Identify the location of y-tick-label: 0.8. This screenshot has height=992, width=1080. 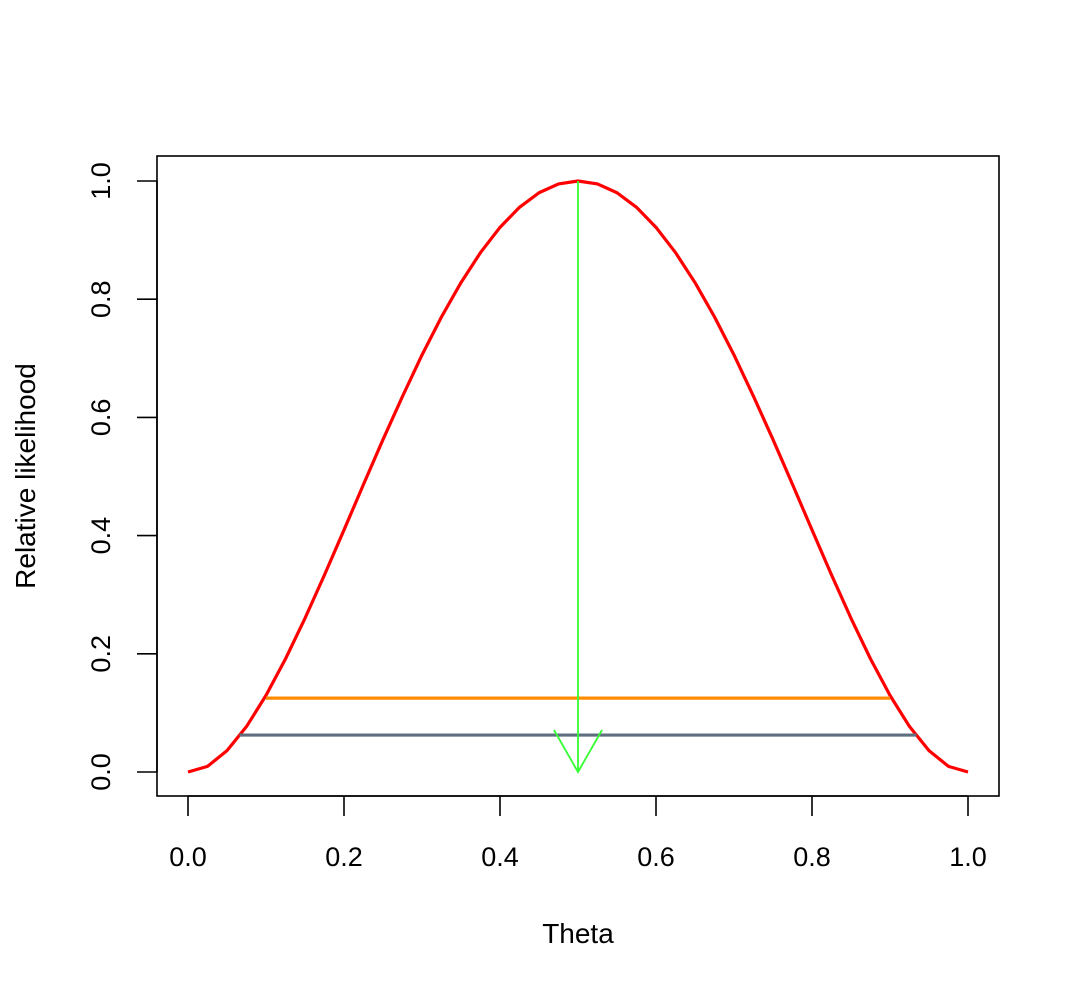
(101, 299).